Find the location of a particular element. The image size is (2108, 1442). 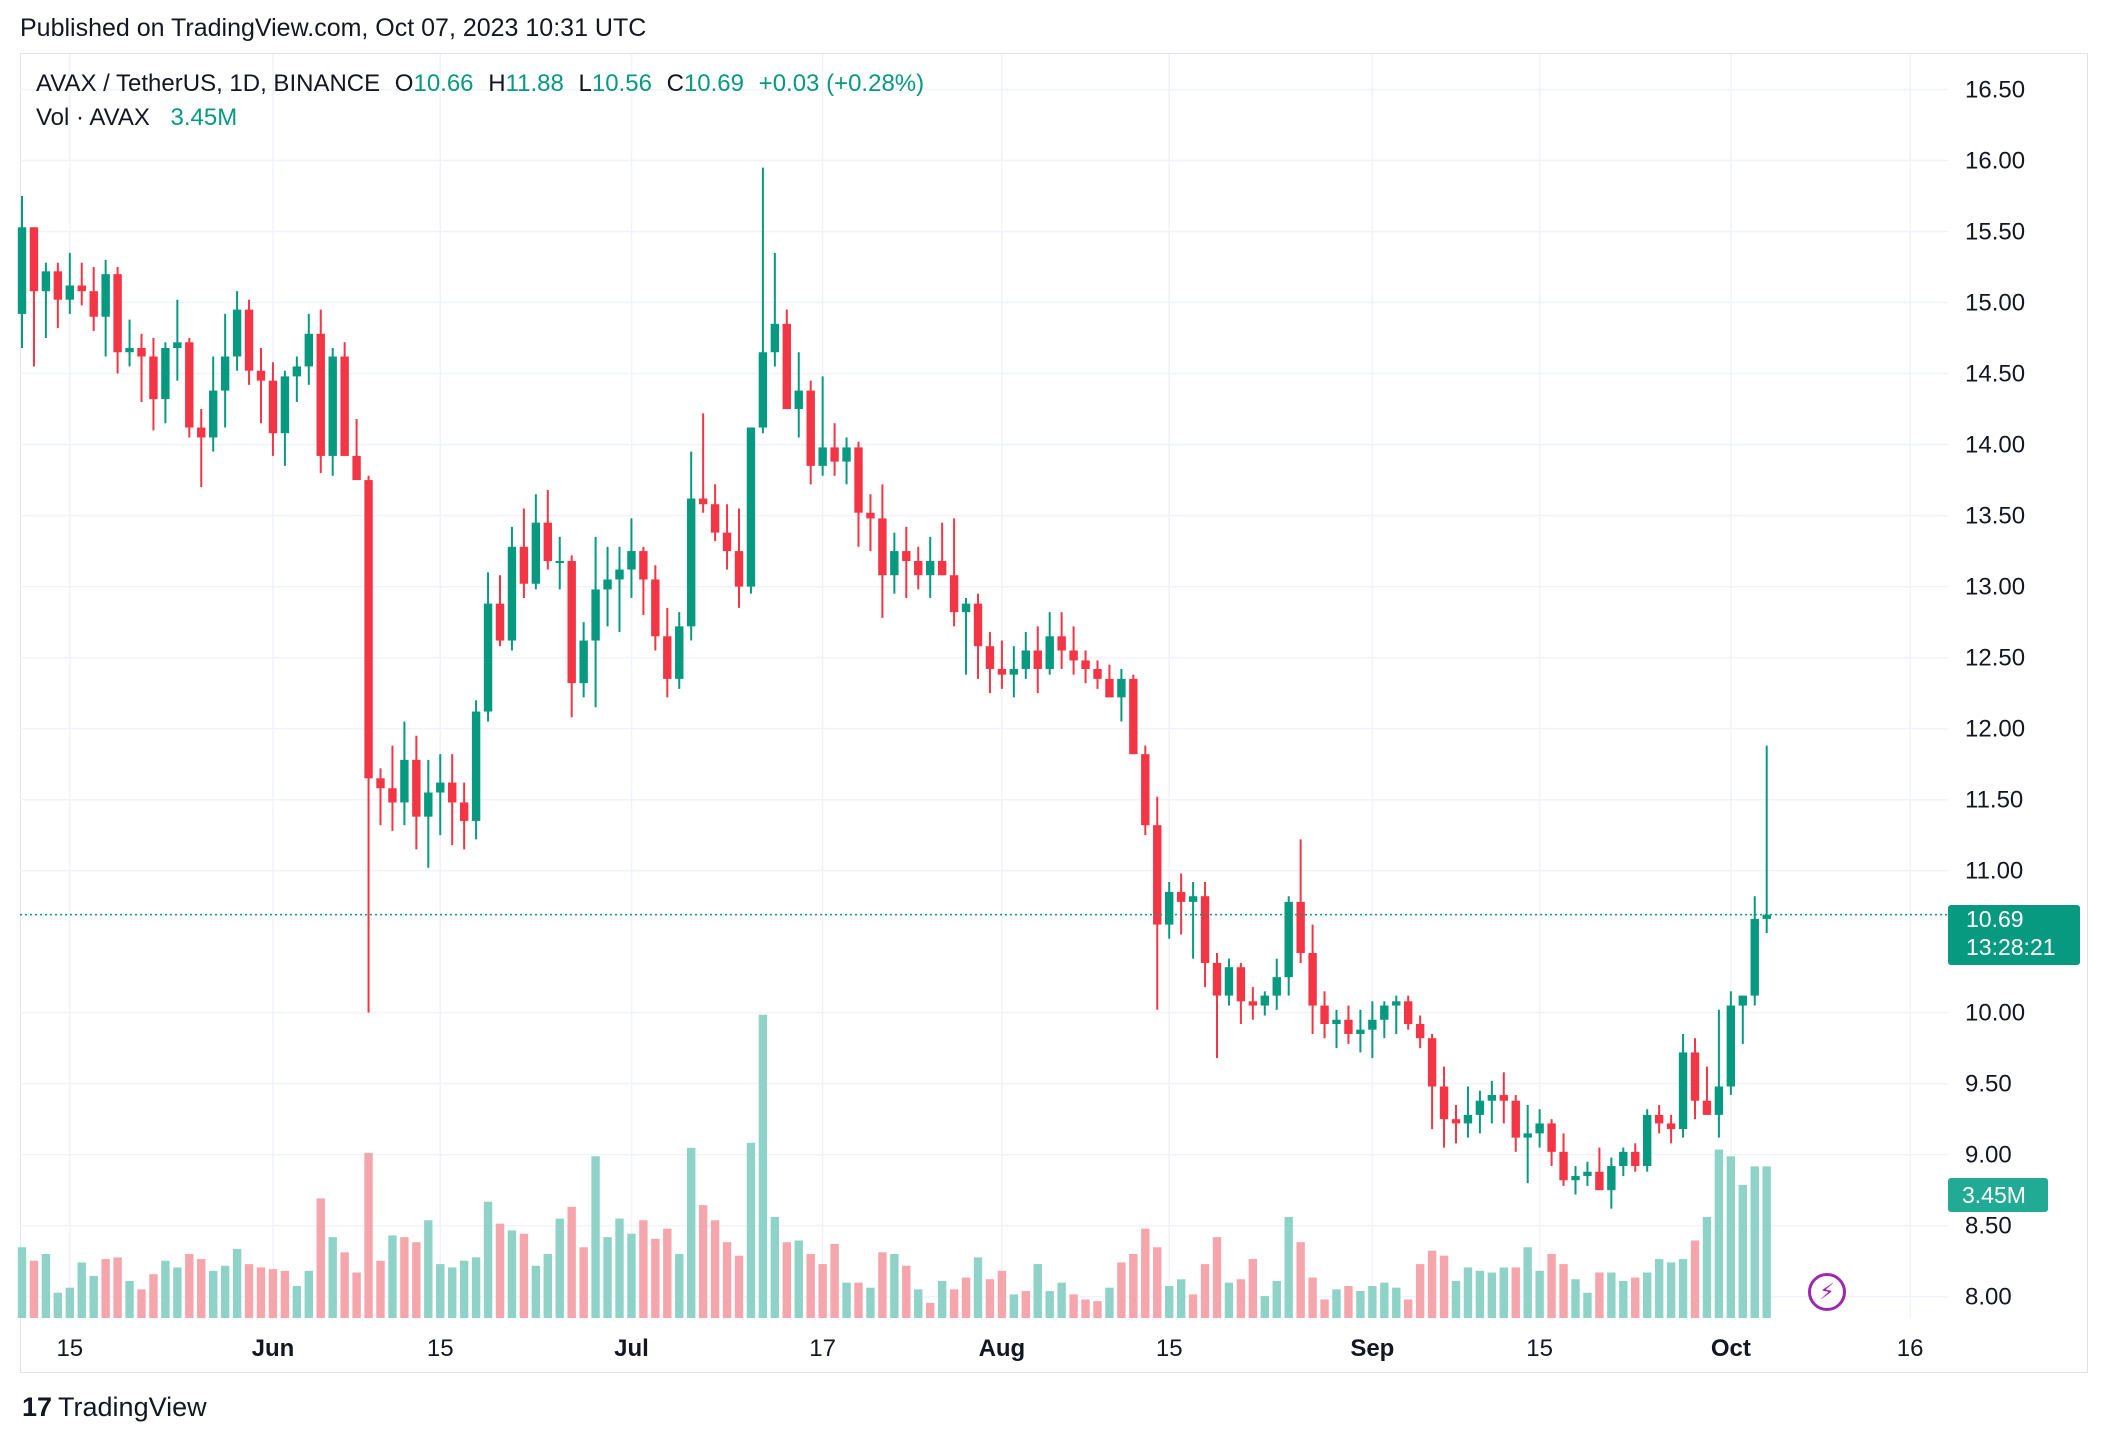

time-tick-label: Jul is located at coordinates (631, 1348).